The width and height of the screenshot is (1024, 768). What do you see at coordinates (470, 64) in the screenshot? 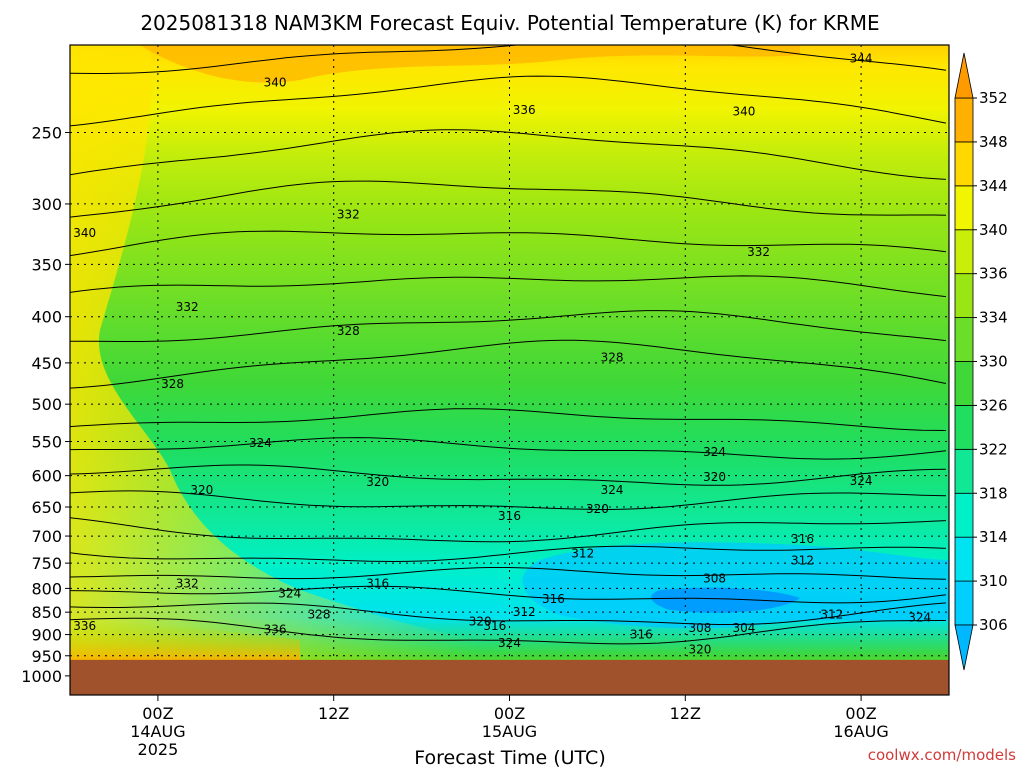
I see `warm-top-region` at bounding box center [470, 64].